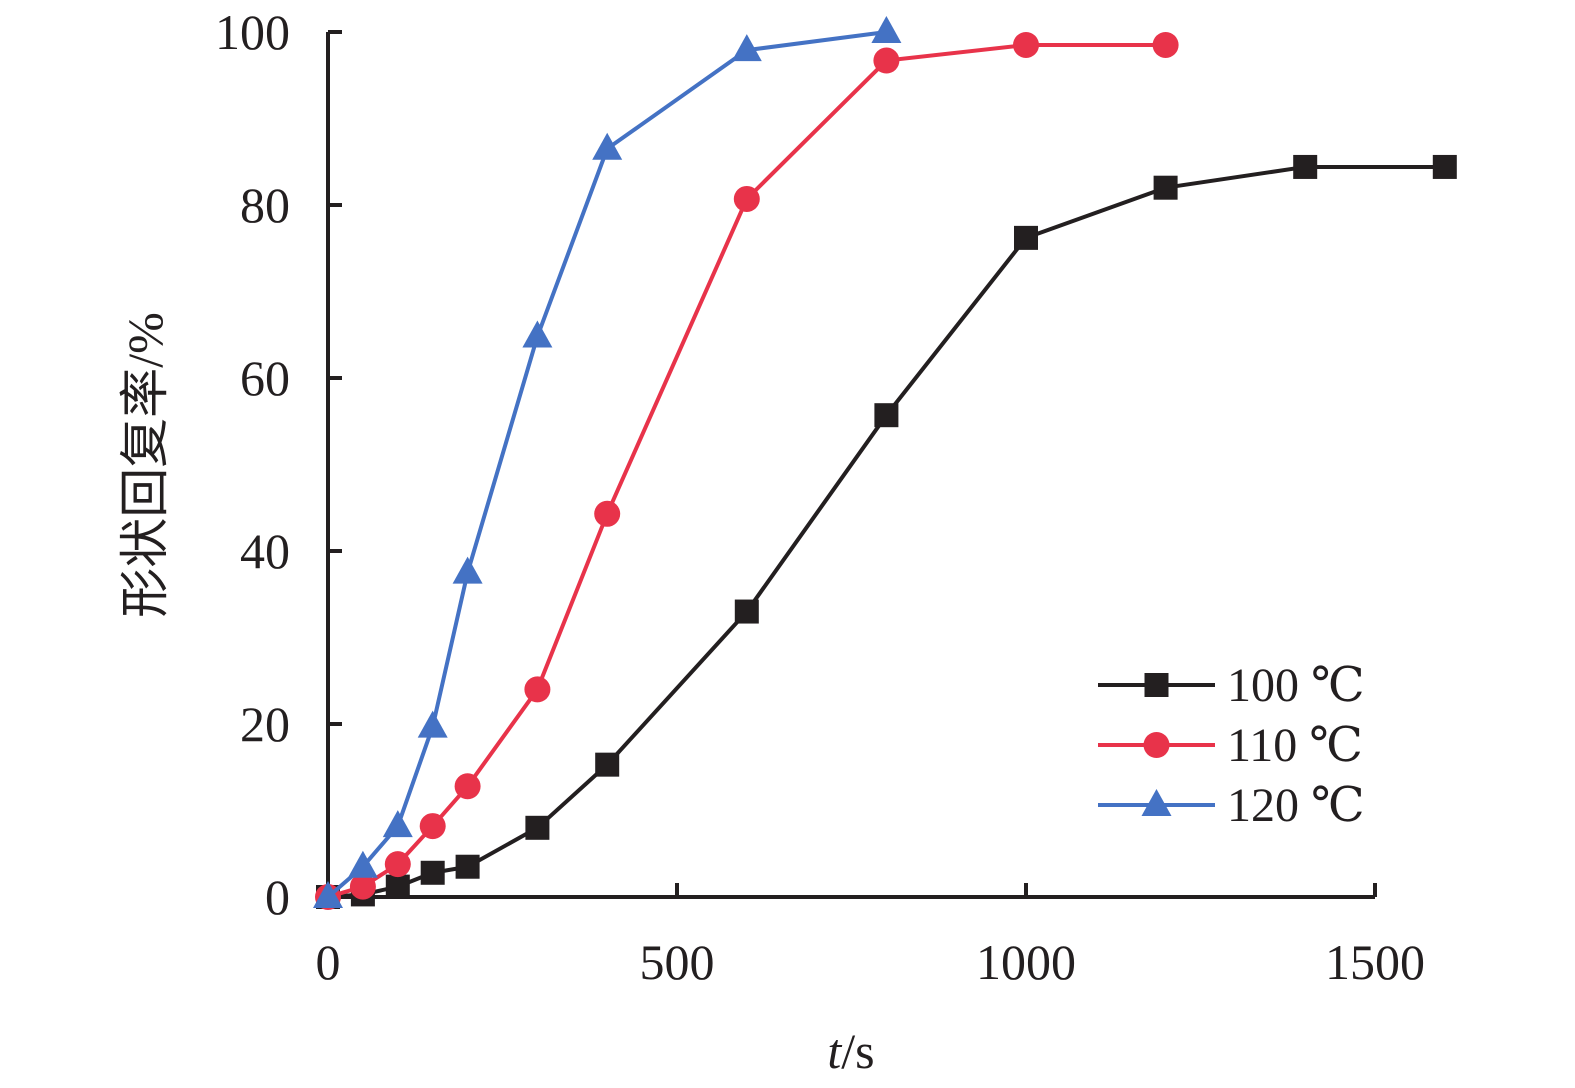  I want to click on legend-label: 110 ℃, so click(1295, 745).